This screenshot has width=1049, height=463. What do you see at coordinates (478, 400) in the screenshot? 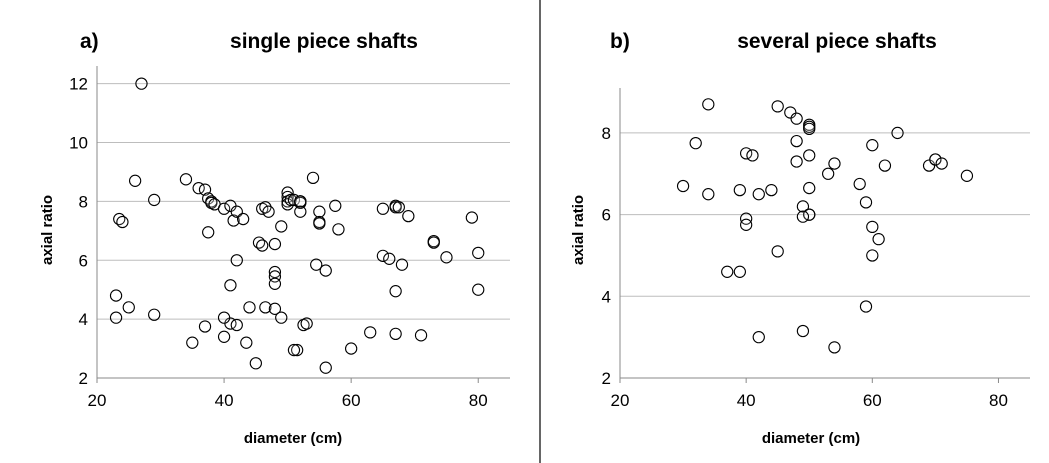
I see `panel-a-xtick-label: 80` at bounding box center [478, 400].